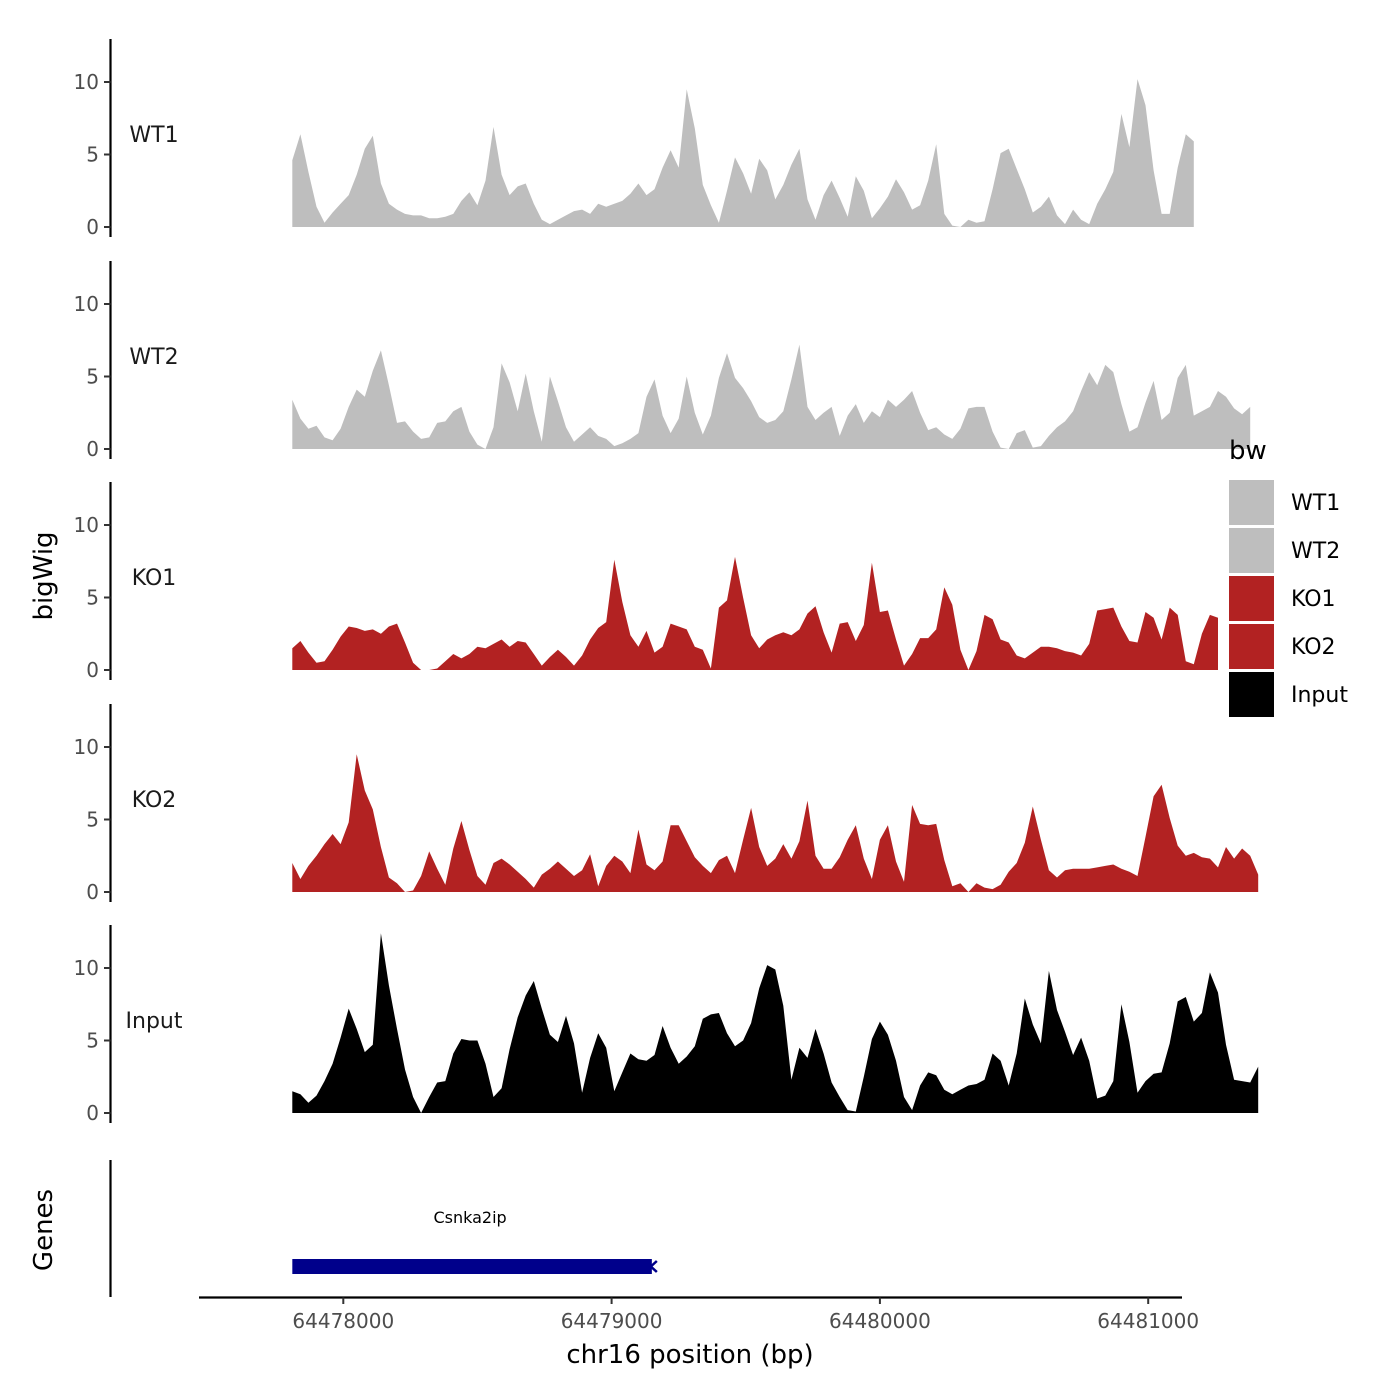 The width and height of the screenshot is (1400, 1400). What do you see at coordinates (154, 578) in the screenshot?
I see `track-label: KO1` at bounding box center [154, 578].